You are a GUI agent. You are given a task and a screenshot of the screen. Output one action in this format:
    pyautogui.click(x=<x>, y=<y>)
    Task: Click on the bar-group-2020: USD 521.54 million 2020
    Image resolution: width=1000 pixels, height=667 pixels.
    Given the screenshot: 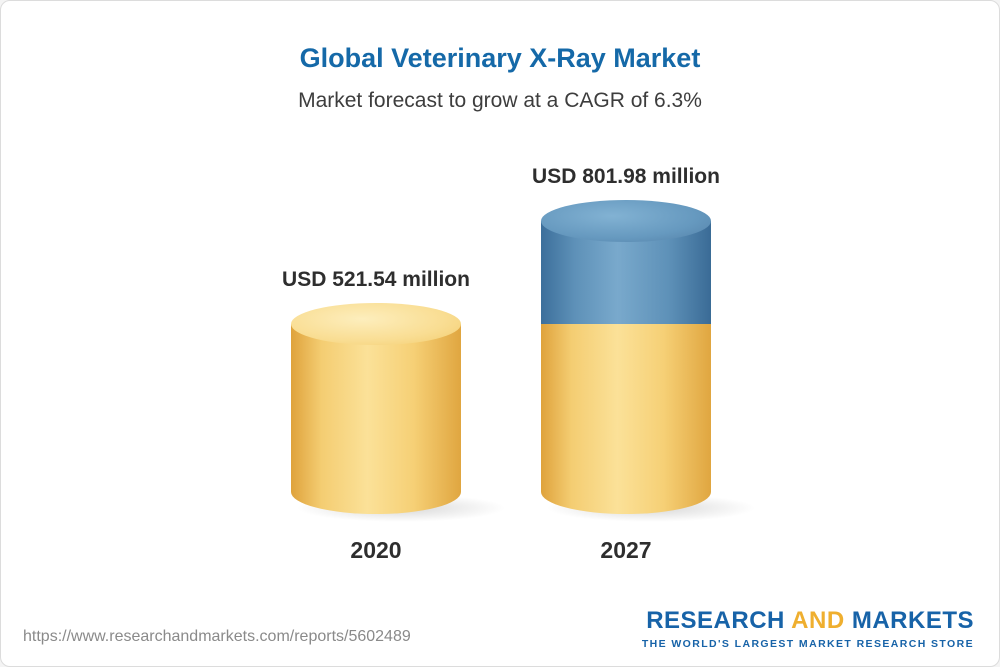 What is the action you would take?
    pyautogui.click(x=394, y=415)
    